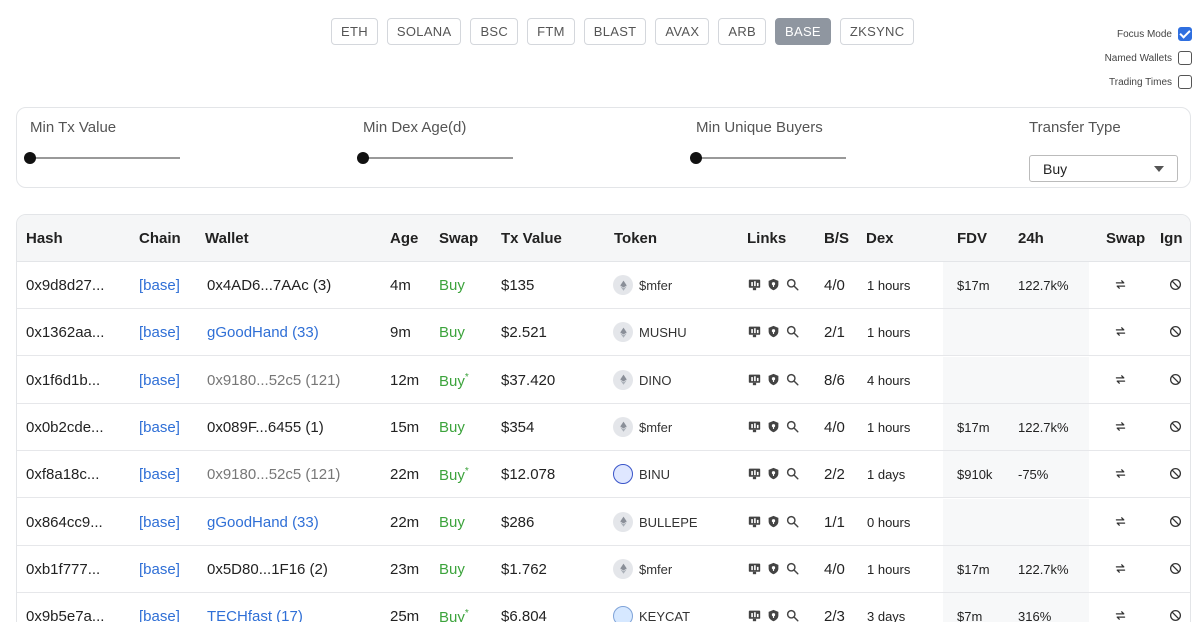 Image resolution: width=1200 pixels, height=622 pixels. Describe the element at coordinates (269, 285) in the screenshot. I see `wallet-link: 0x4AD6...7AAc (3)` at that location.